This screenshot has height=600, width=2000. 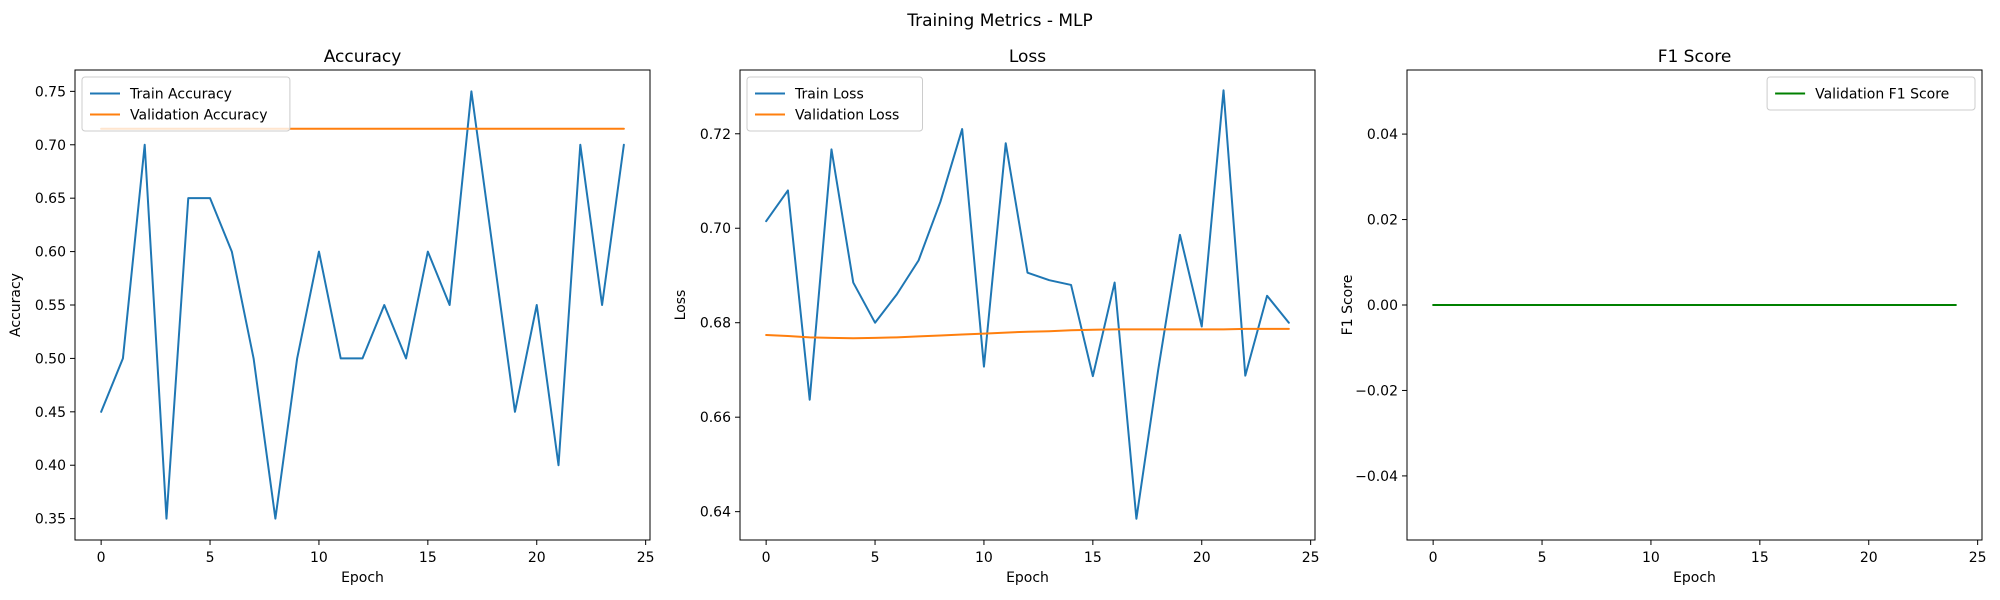 I want to click on legend-label: Validation Accuracy, so click(x=199, y=116).